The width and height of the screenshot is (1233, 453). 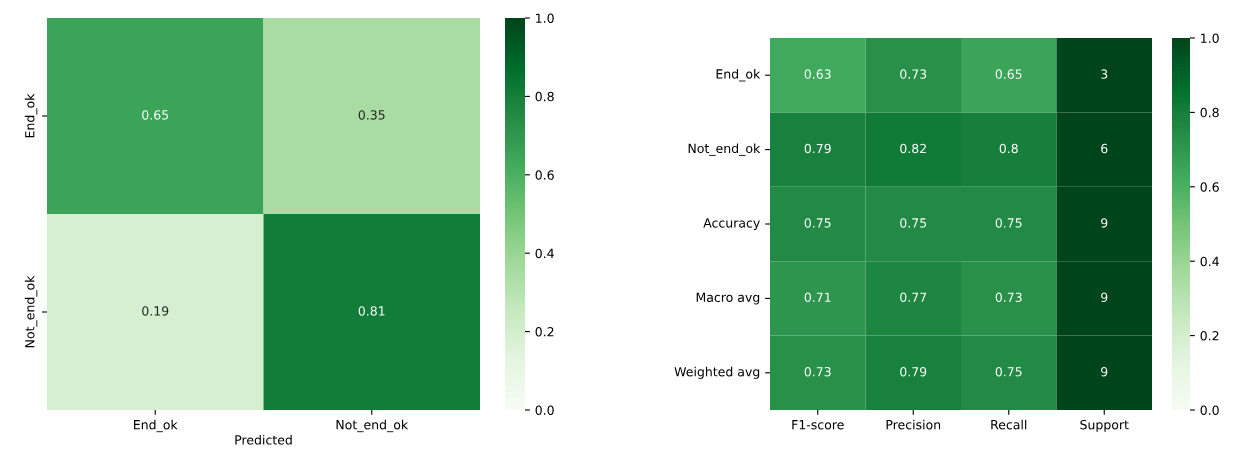 What do you see at coordinates (818, 425) in the screenshot?
I see `x-tick-label: F1-score` at bounding box center [818, 425].